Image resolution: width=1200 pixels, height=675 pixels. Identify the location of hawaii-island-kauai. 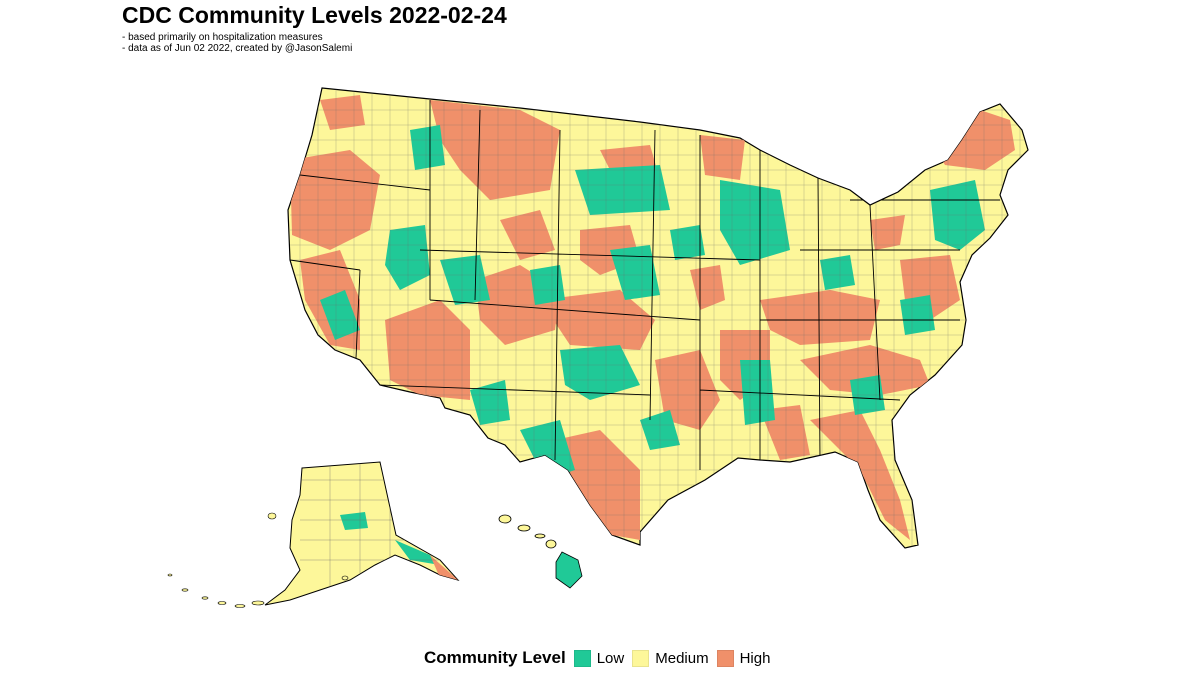
(505, 519).